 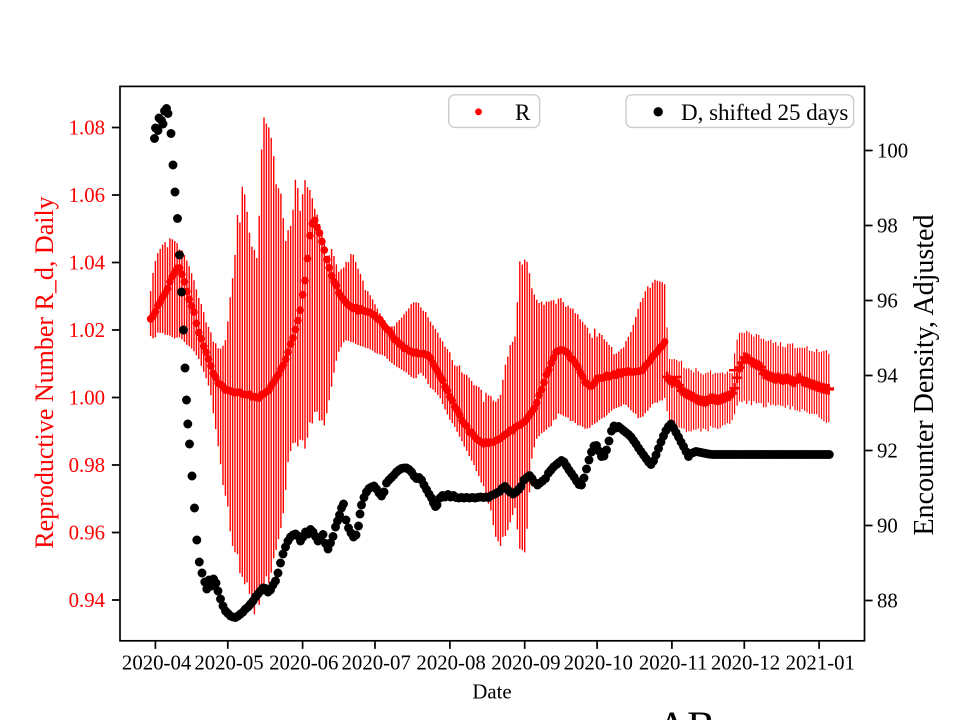 What do you see at coordinates (745, 663) in the screenshot?
I see `svg-text: 2020-12` at bounding box center [745, 663].